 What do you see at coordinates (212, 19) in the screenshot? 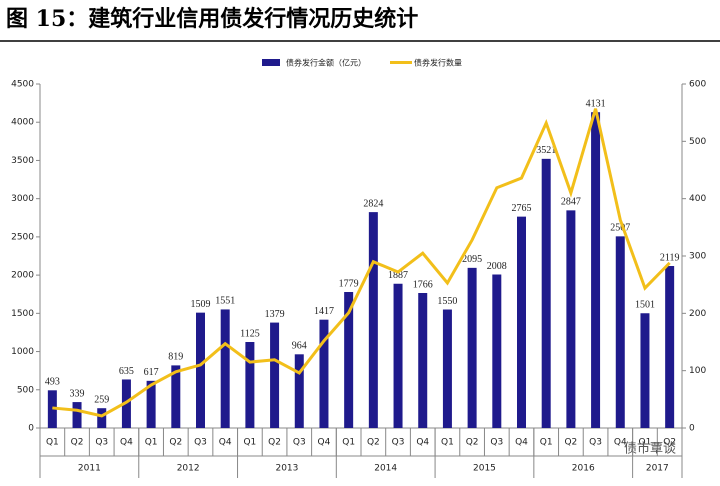
I see `chart-title: 图 15：建筑行业信用债发行情况历史统计` at bounding box center [212, 19].